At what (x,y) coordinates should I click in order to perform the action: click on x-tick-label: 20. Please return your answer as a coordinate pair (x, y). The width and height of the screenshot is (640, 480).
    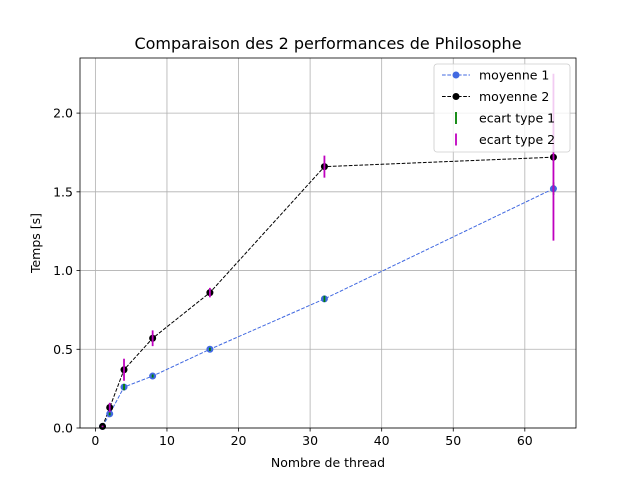
    Looking at the image, I should click on (239, 440).